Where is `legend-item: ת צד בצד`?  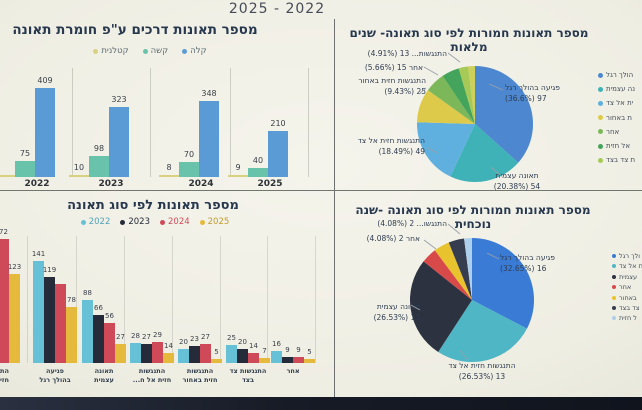
legend-item: ת צד בצד is located at coordinates (616, 160).